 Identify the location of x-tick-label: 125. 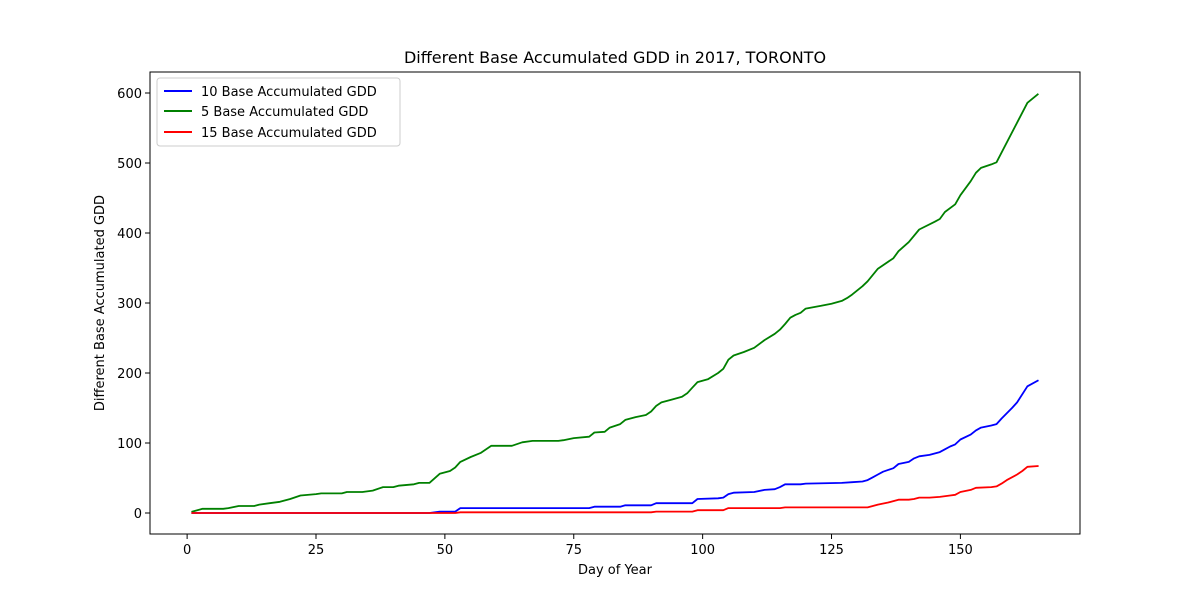
(831, 550).